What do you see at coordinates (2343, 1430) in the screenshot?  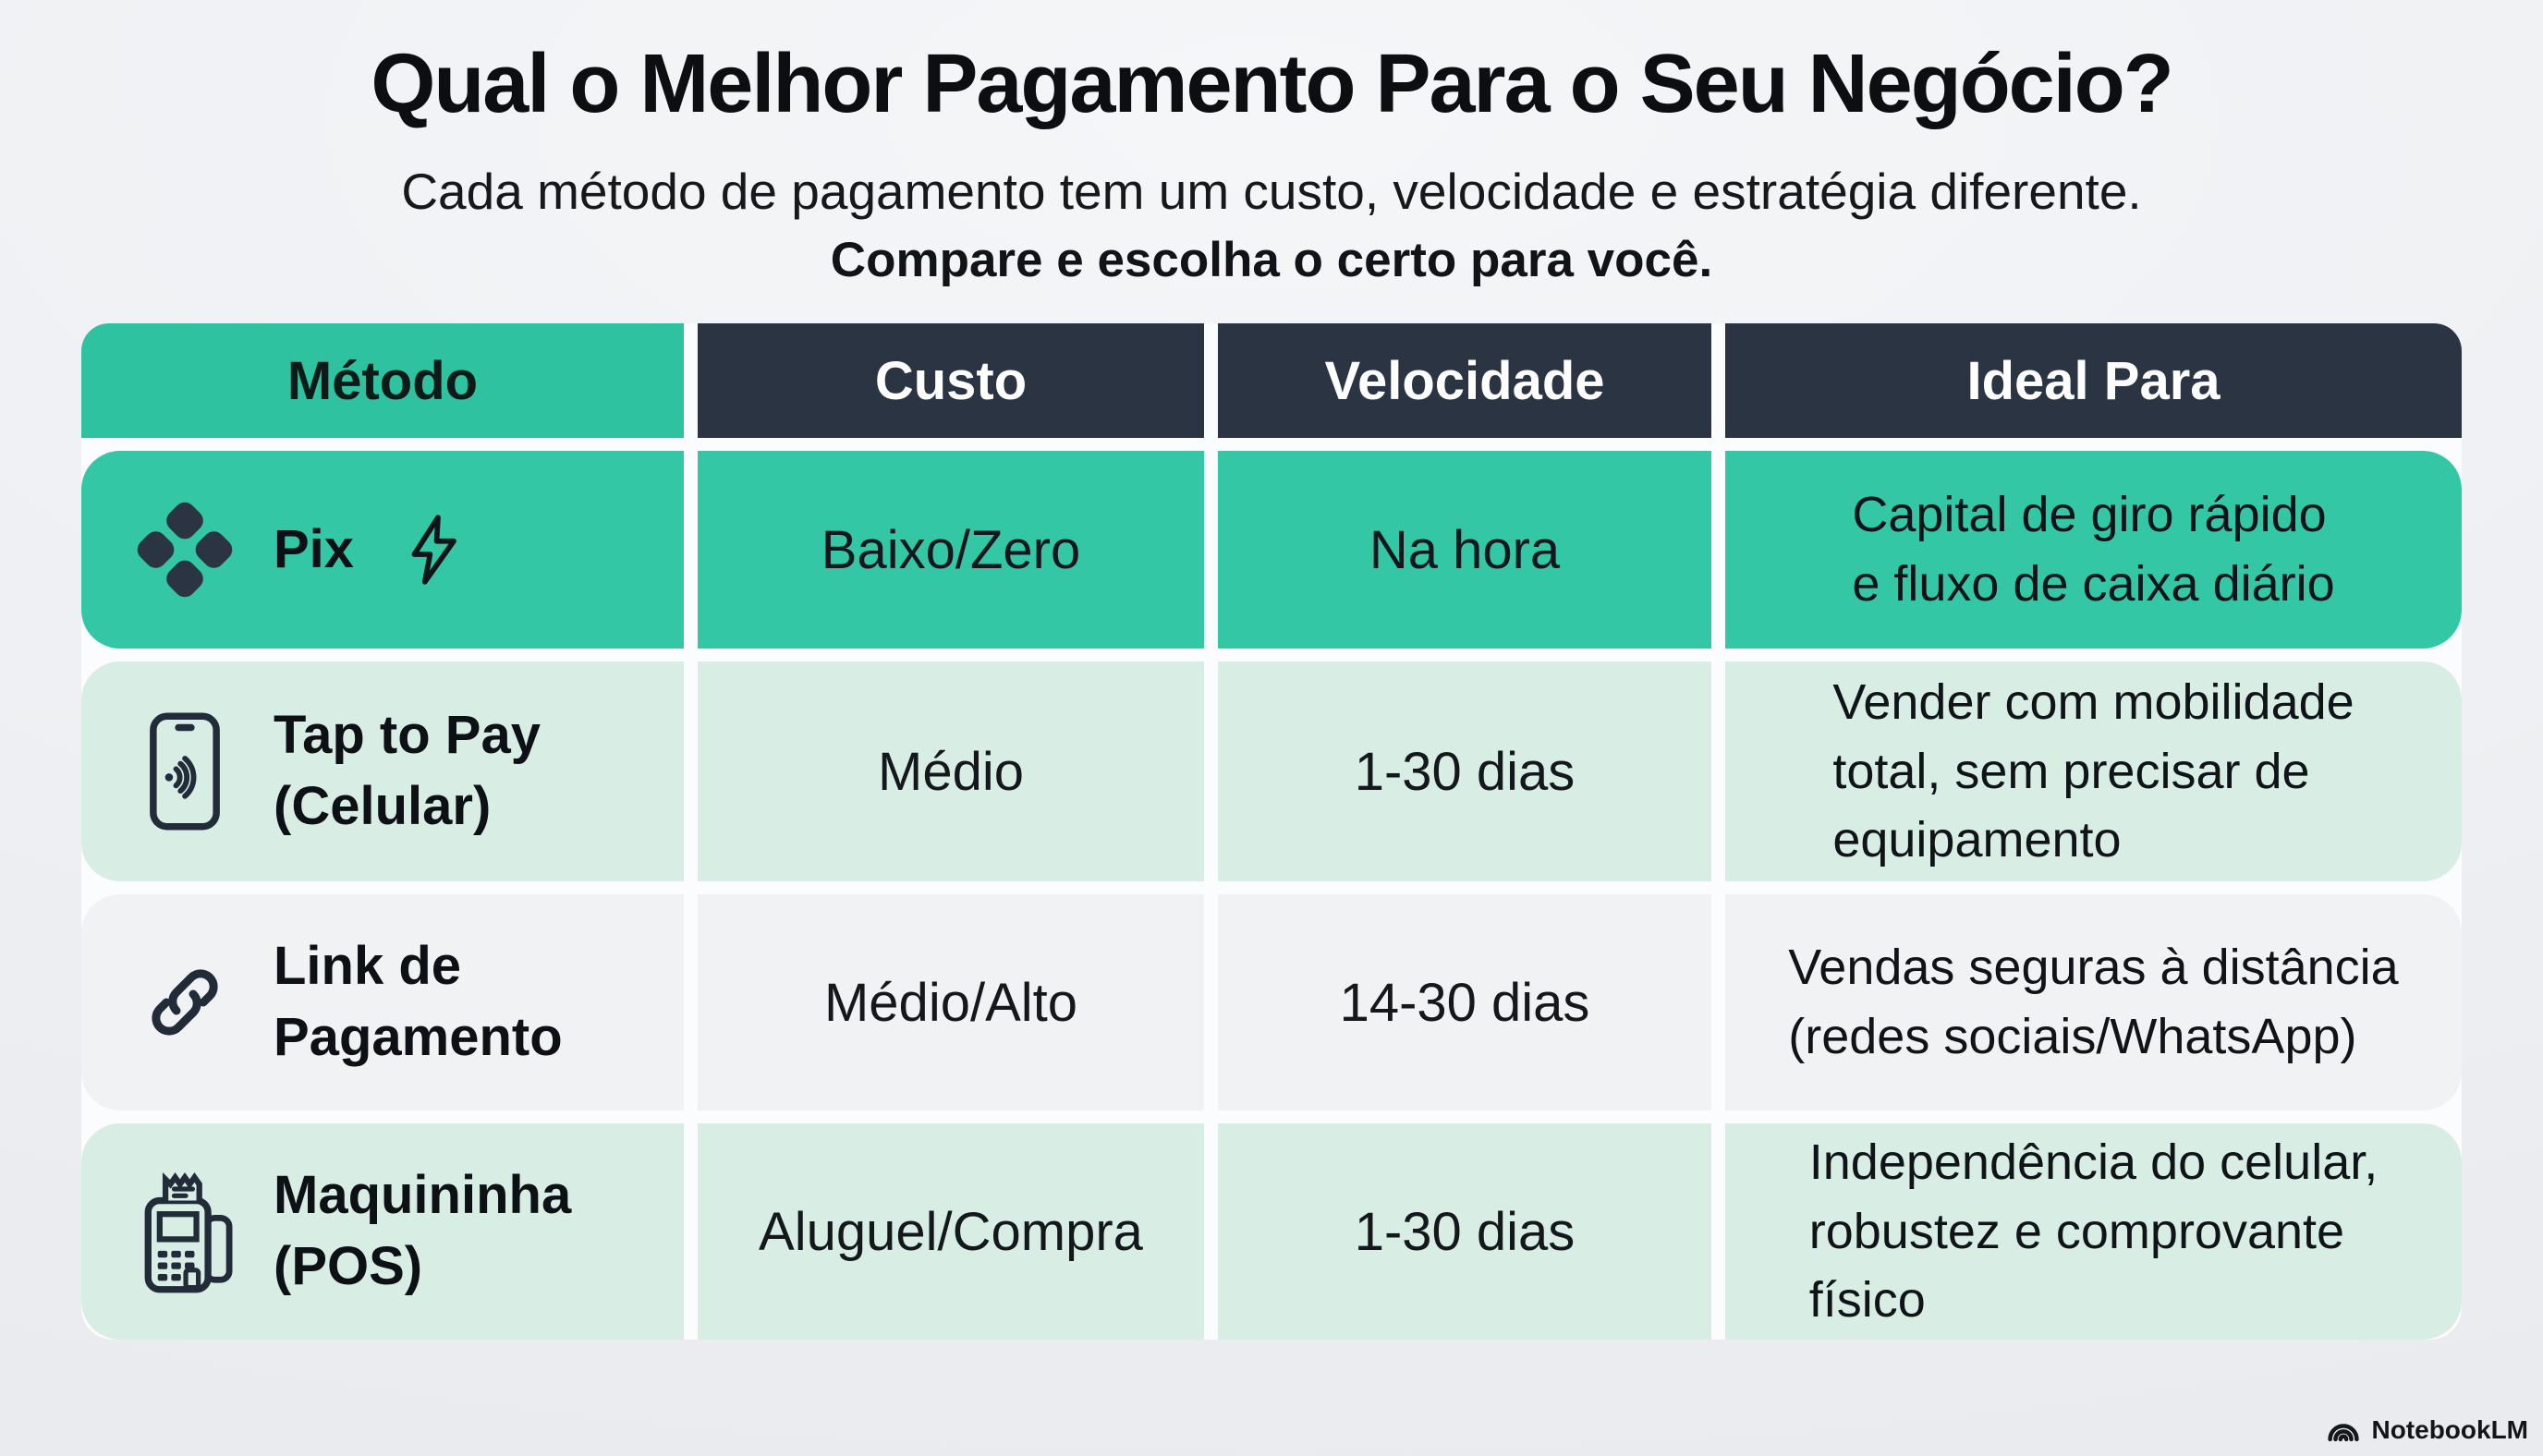 I see `notebooklm-logo-icon` at bounding box center [2343, 1430].